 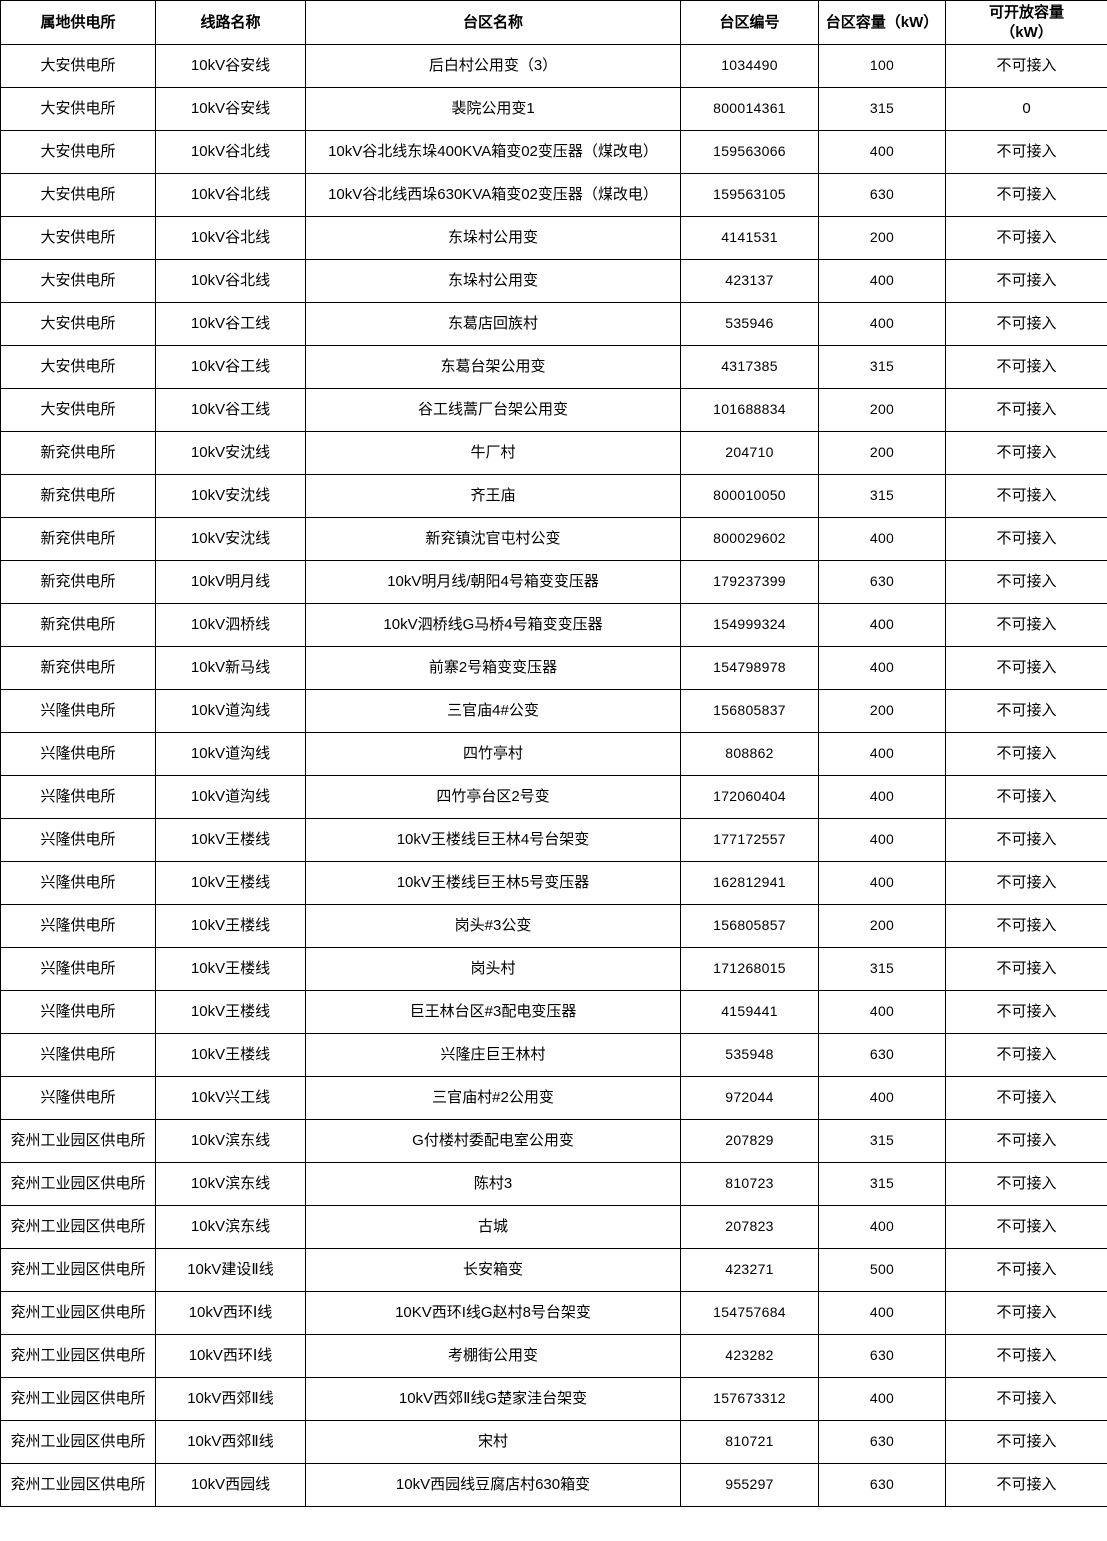 What do you see at coordinates (230, 625) in the screenshot?
I see `cell-line: 10kV泗桥线` at bounding box center [230, 625].